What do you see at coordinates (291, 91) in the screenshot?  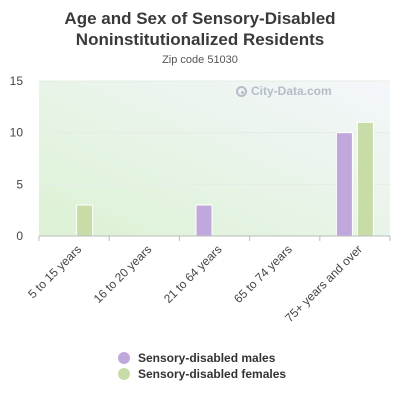 I see `watermark-text: City-Data.com` at bounding box center [291, 91].